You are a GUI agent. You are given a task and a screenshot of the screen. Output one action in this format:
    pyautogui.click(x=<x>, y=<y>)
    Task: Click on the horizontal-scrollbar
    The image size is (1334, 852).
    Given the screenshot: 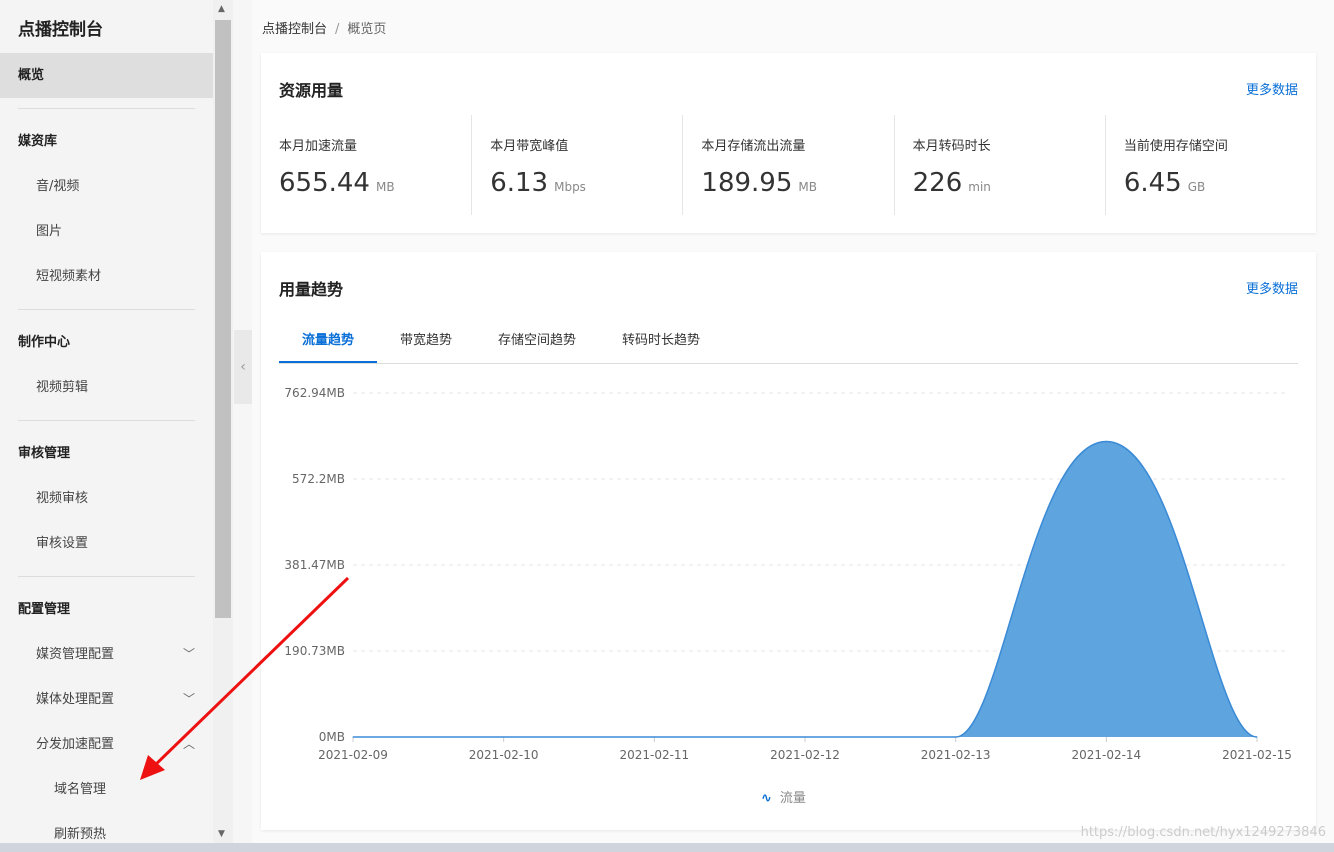 What is the action you would take?
    pyautogui.click(x=667, y=847)
    